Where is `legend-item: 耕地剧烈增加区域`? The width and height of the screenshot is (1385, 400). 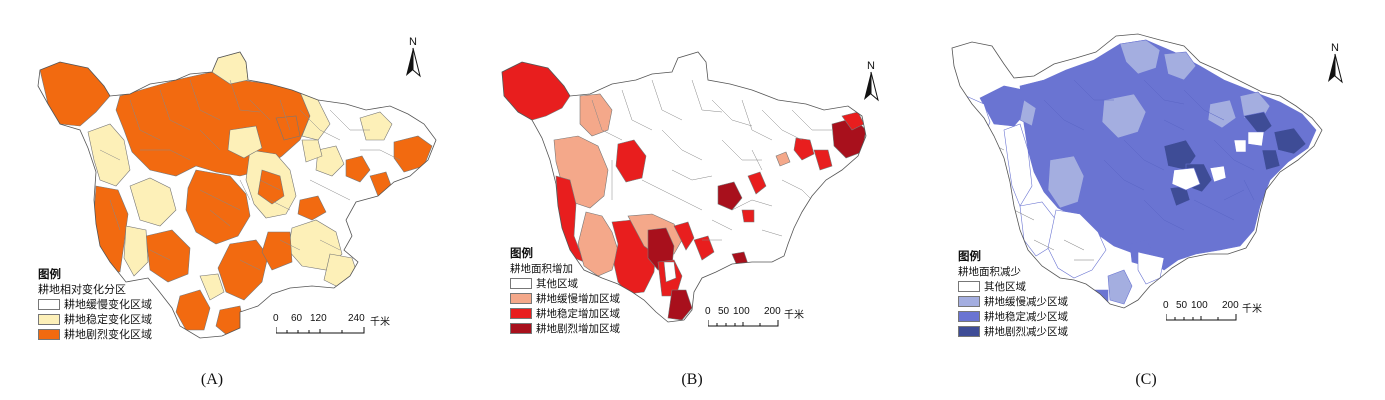 legend-item: 耕地剧烈增加区域 is located at coordinates (565, 328).